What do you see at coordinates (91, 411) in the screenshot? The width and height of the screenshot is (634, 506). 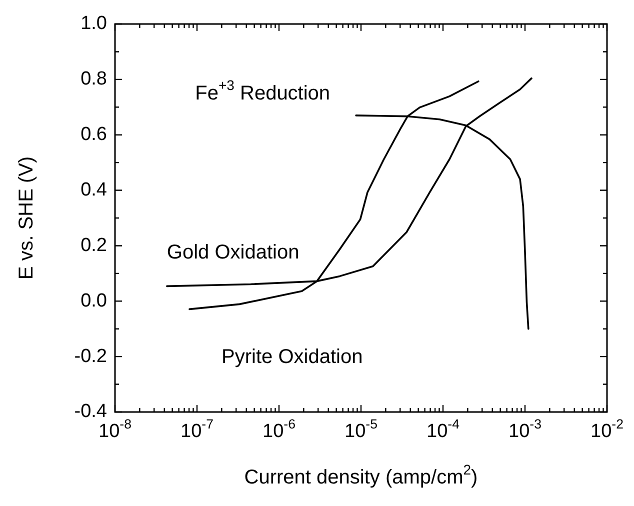 I see `y-tick-label: -0.4` at bounding box center [91, 411].